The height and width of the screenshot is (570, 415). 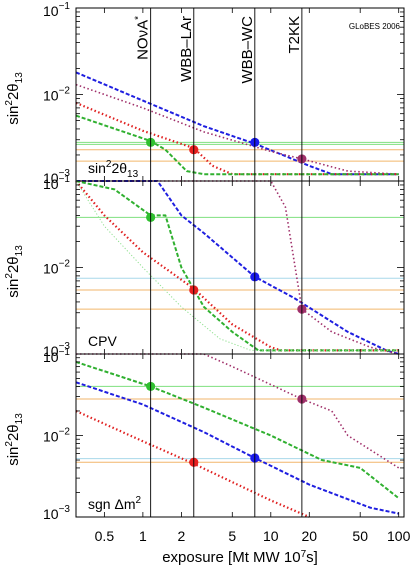 I want to click on panel-title: CPV, so click(x=102, y=341).